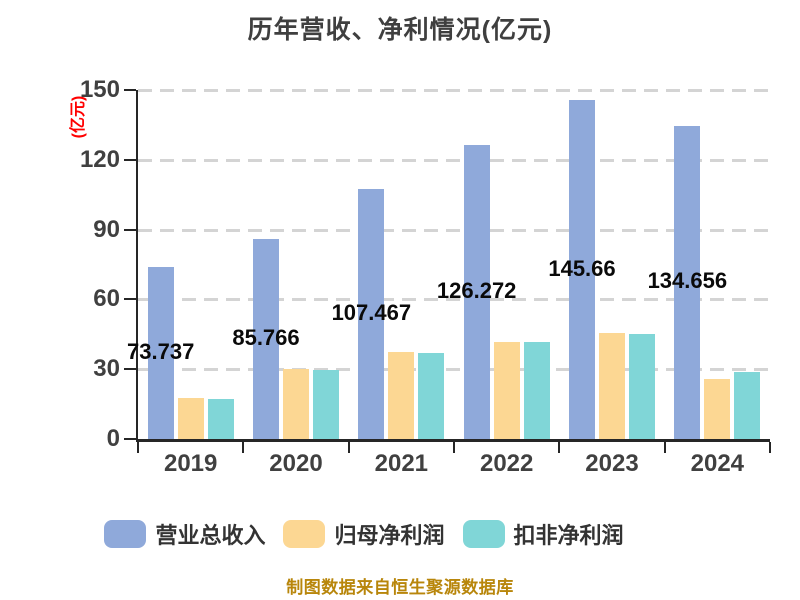  I want to click on legend-swatch-营业总收入, so click(125, 534).